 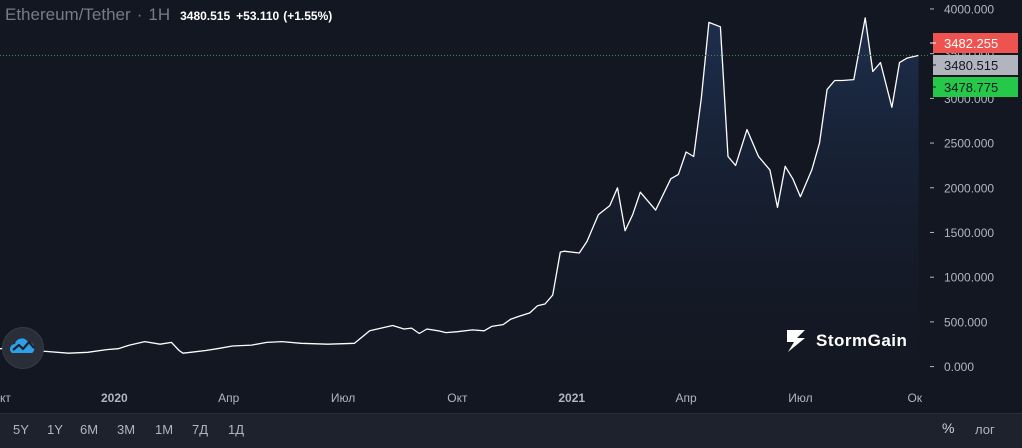 I want to click on price-tag-label: 3478.775, so click(x=971, y=87).